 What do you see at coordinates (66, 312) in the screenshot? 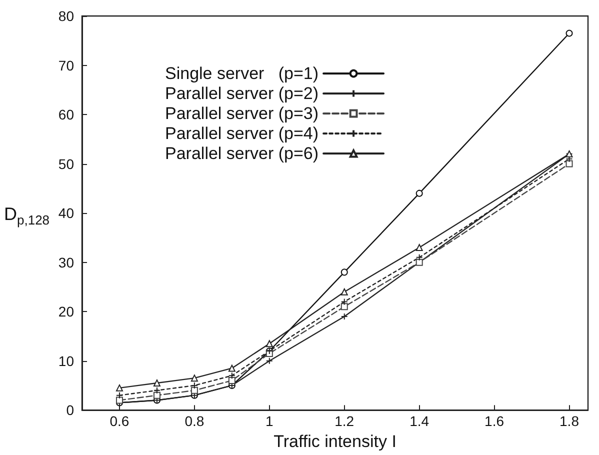
I see `y-tick-label: 20` at bounding box center [66, 312].